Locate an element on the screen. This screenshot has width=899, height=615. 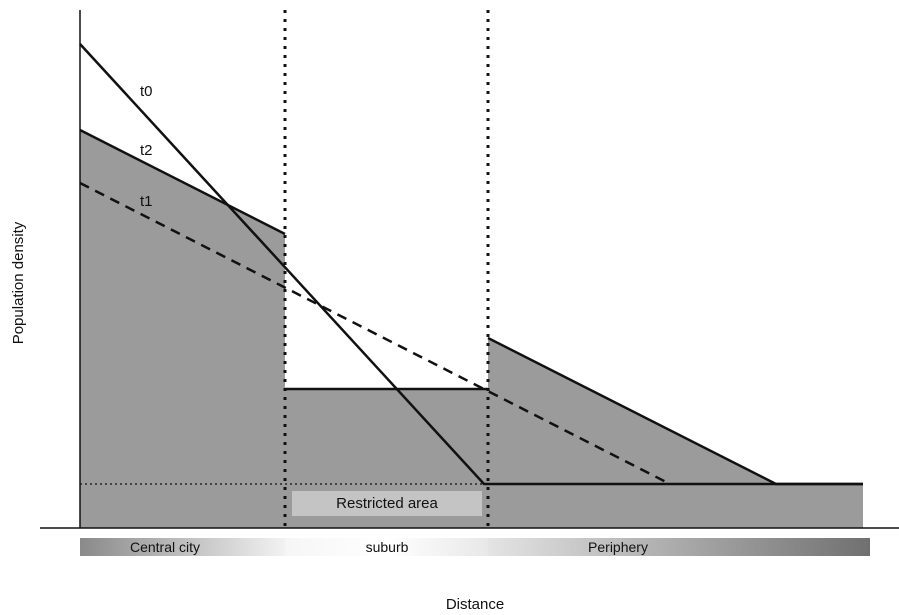
x-axis-label: Distance is located at coordinates (475, 604).